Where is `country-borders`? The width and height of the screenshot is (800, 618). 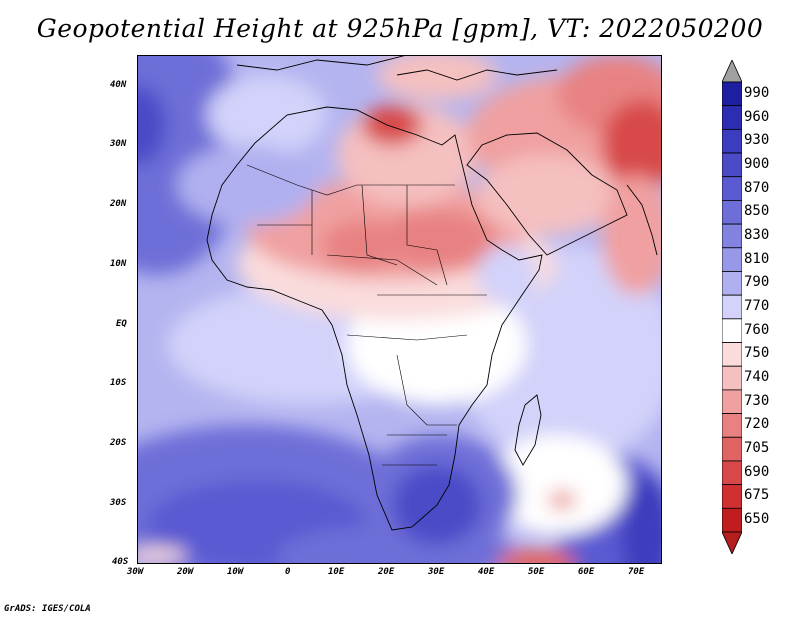 country-borders is located at coordinates (366, 315).